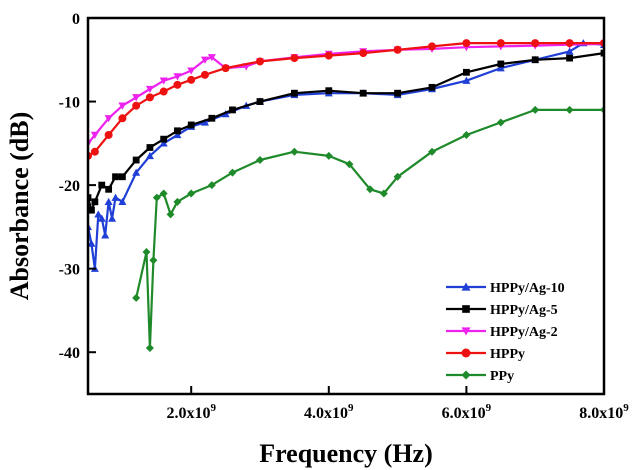  Describe the element at coordinates (480, 376) in the screenshot. I see `legend-item-ppy: PPy` at that location.